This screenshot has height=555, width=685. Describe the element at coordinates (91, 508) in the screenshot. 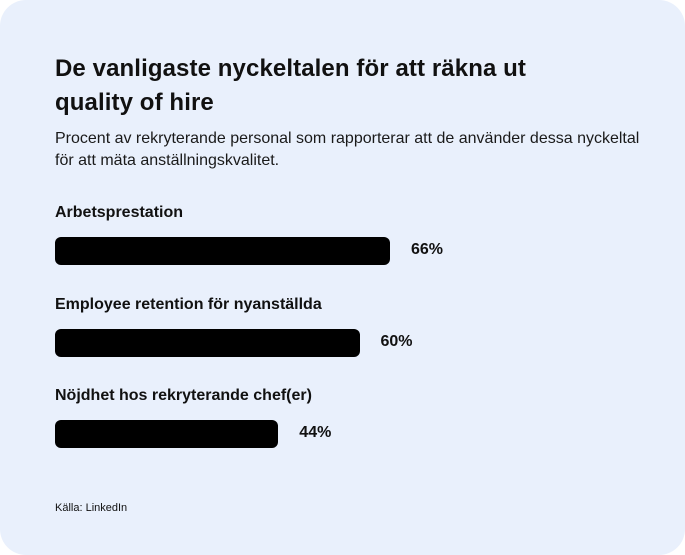

I see `source-note: Källa: LinkedIn` at that location.